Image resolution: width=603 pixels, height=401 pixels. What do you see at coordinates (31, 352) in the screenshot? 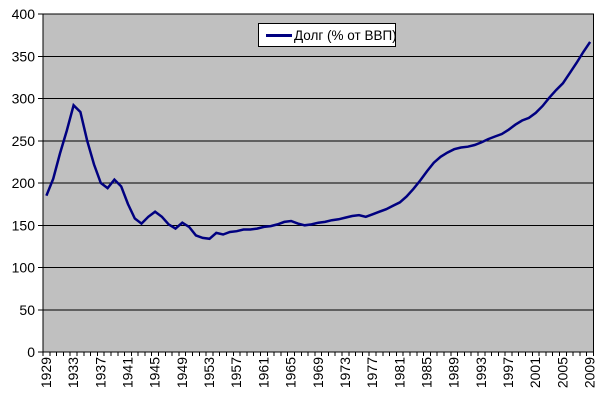
I see `y-axis-label: 0` at bounding box center [31, 352].